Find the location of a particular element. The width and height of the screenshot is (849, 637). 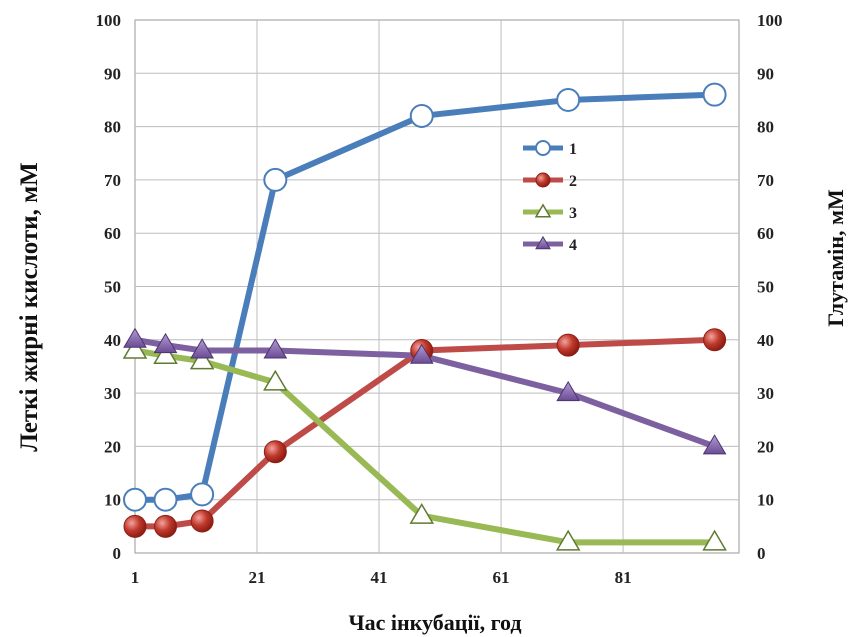

right-y-tick-label: 90 is located at coordinates (765, 73).